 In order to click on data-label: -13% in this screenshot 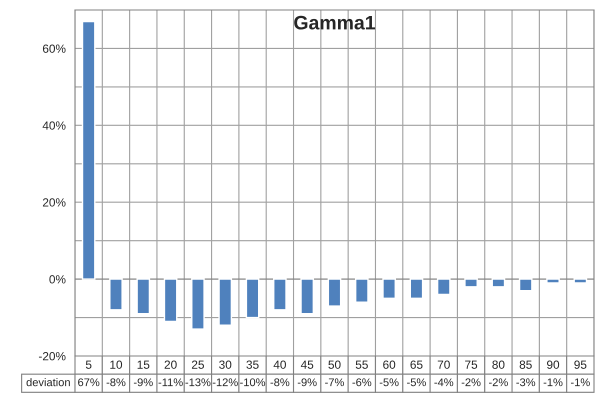, I will do `click(197, 382)`.